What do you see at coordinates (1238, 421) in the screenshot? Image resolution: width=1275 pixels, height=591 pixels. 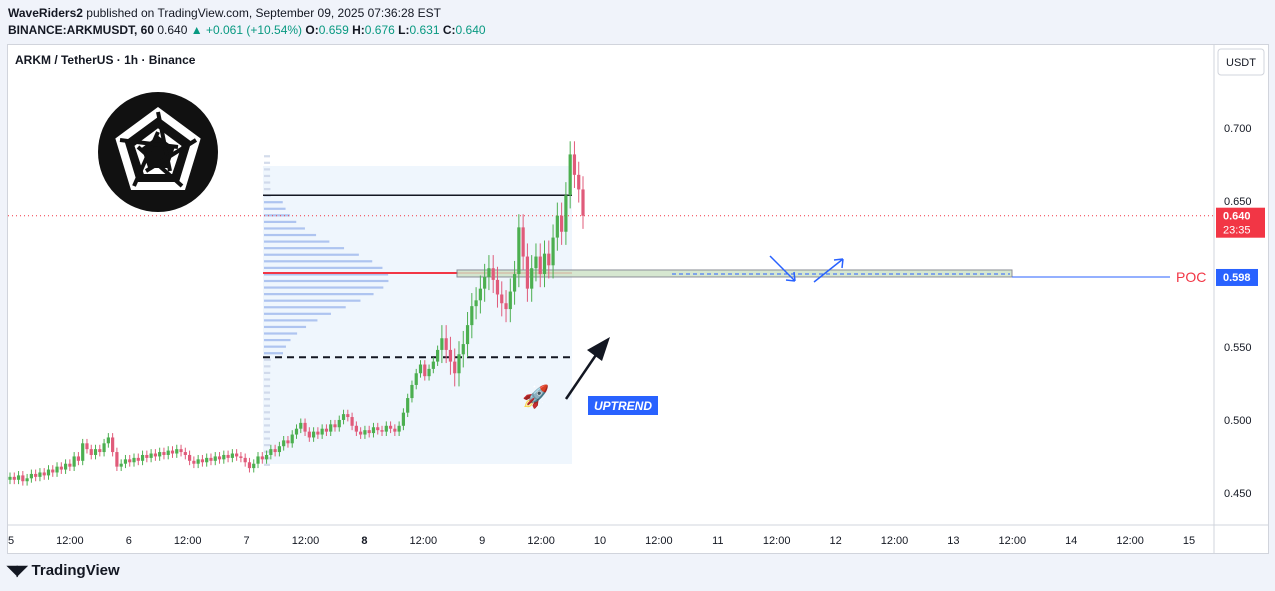 I see `price-tick-label: 0.500` at bounding box center [1238, 421].